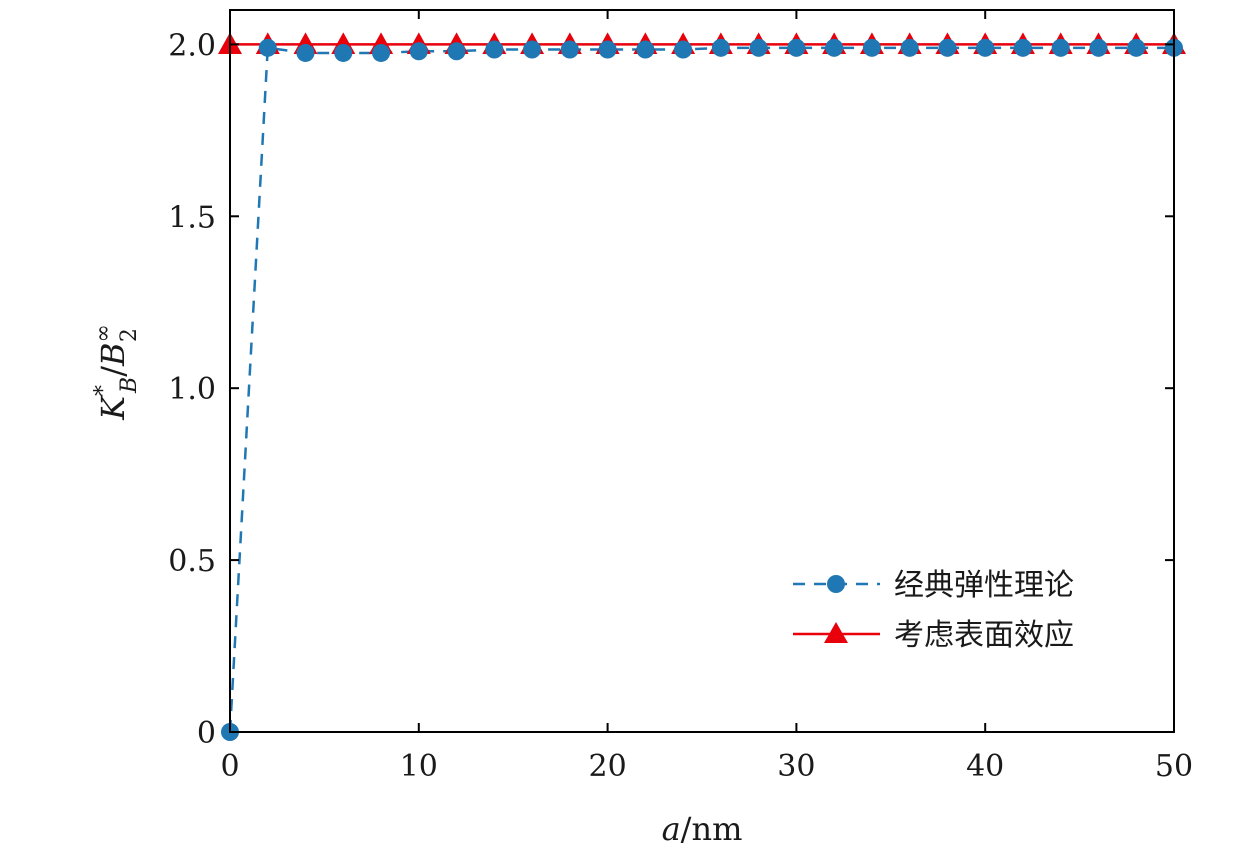 The image size is (1260, 858). What do you see at coordinates (984, 635) in the screenshot?
I see `legend-label-surface: 考虑表面效应` at bounding box center [984, 635].